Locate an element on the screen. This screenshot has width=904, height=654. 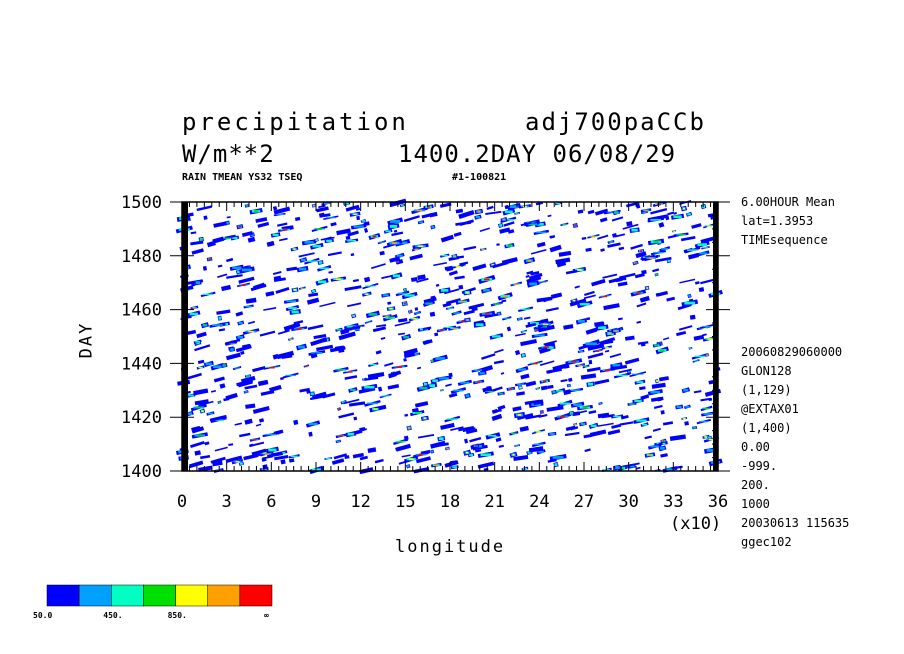
colorbar: 50.0 450. 850. ∞ is located at coordinates (153, 602).